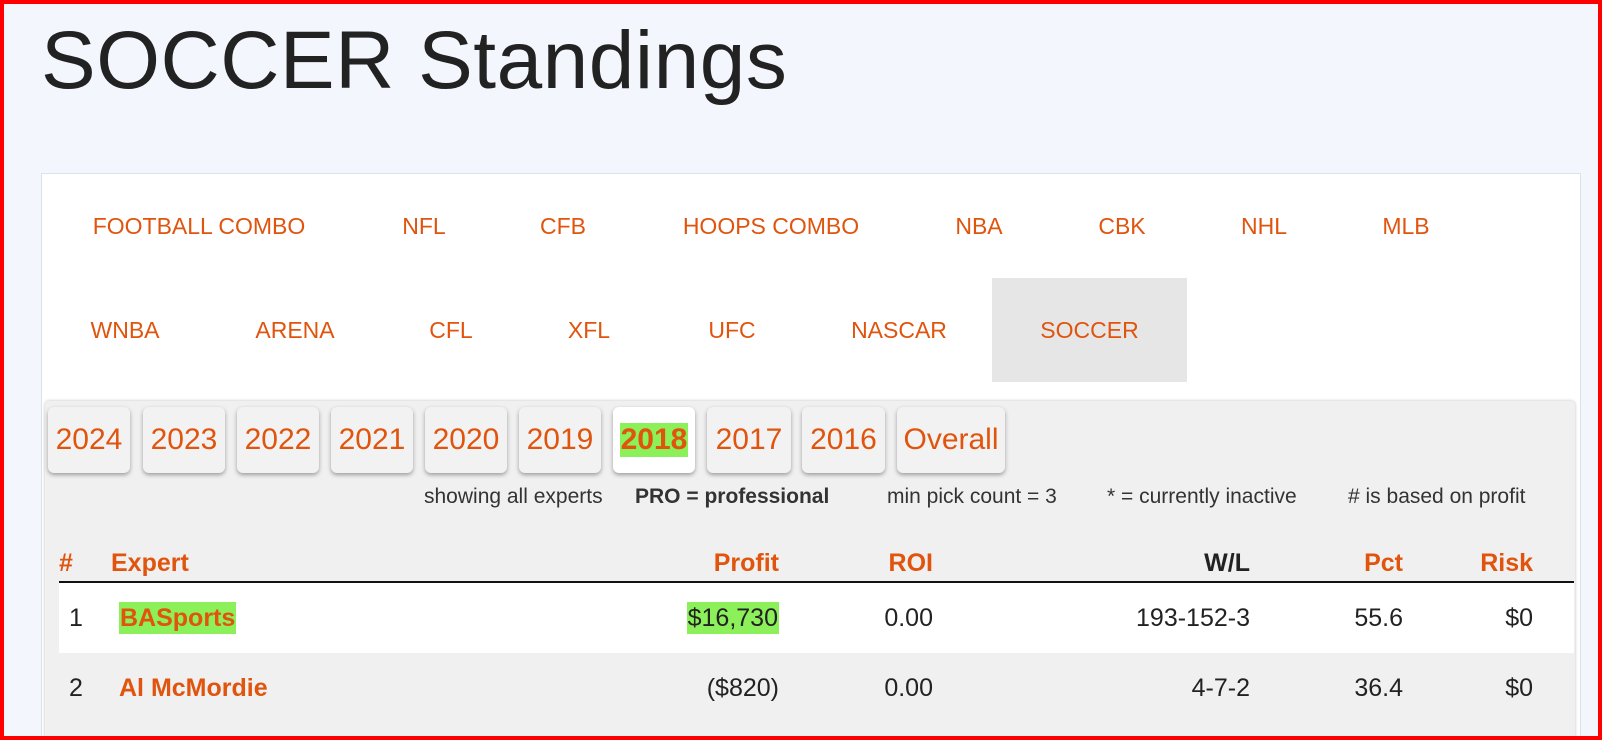  Describe the element at coordinates (732, 618) in the screenshot. I see `profit-cell: $16,730` at that location.